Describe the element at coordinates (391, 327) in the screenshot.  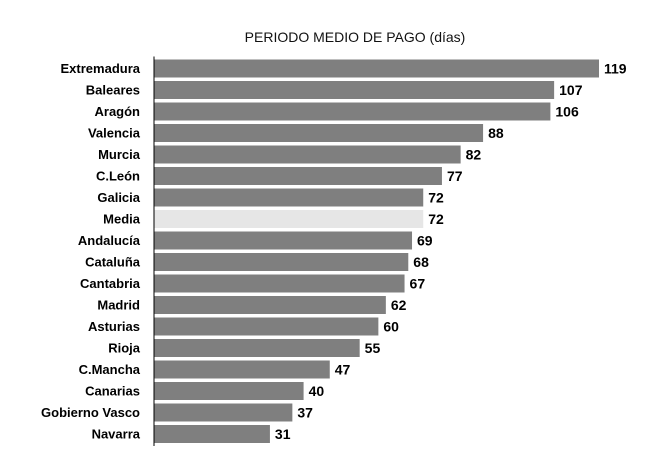
I see `value-label: 60` at that location.